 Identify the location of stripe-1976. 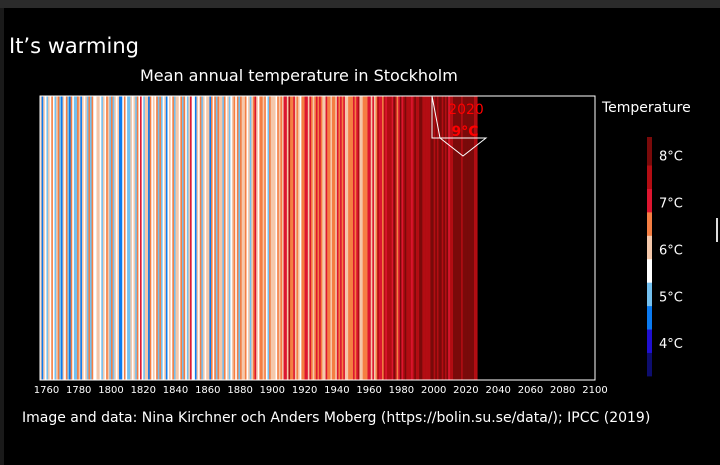
(395, 238).